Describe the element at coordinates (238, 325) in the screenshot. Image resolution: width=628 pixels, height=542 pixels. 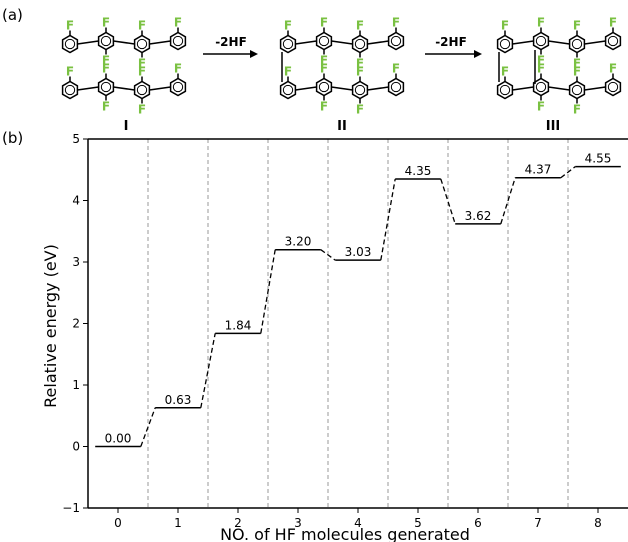
I see `data-label: 1.84` at that location.